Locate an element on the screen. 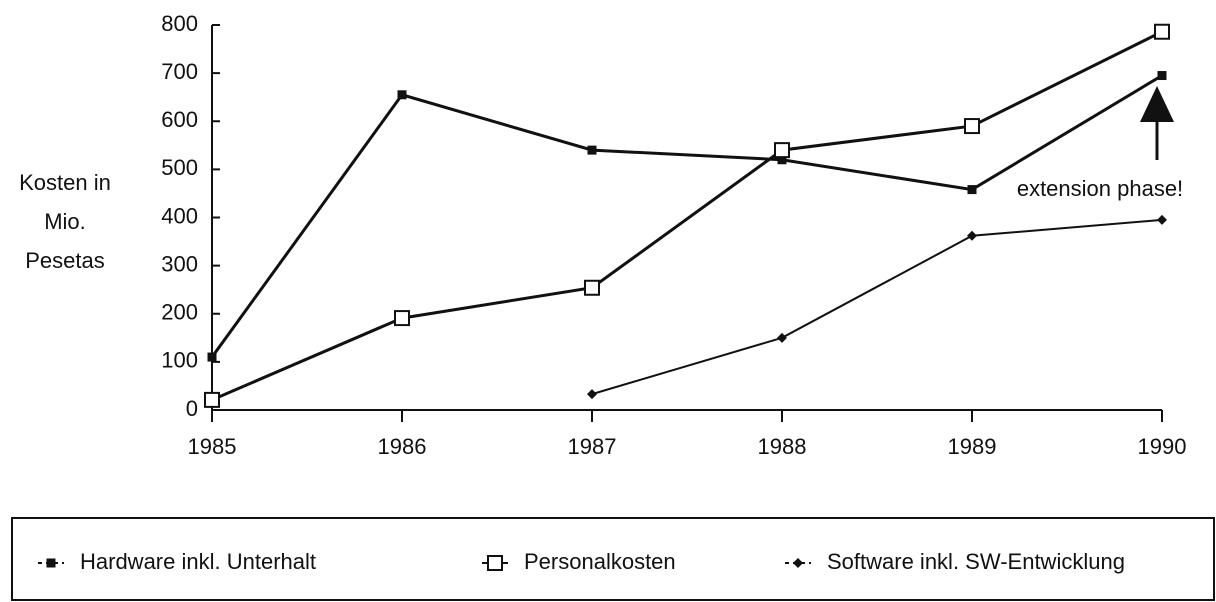 The height and width of the screenshot is (602, 1216). y-tick-label: 800 is located at coordinates (179, 23).